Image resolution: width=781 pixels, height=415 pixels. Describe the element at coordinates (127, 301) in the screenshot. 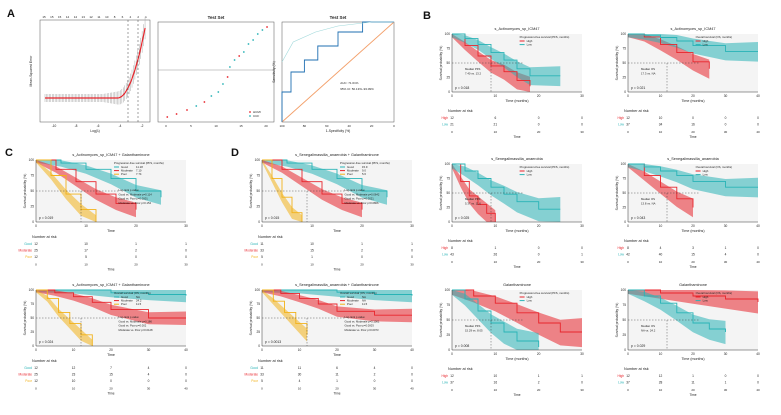

I see `km-legend-label: Moderate` at that location.